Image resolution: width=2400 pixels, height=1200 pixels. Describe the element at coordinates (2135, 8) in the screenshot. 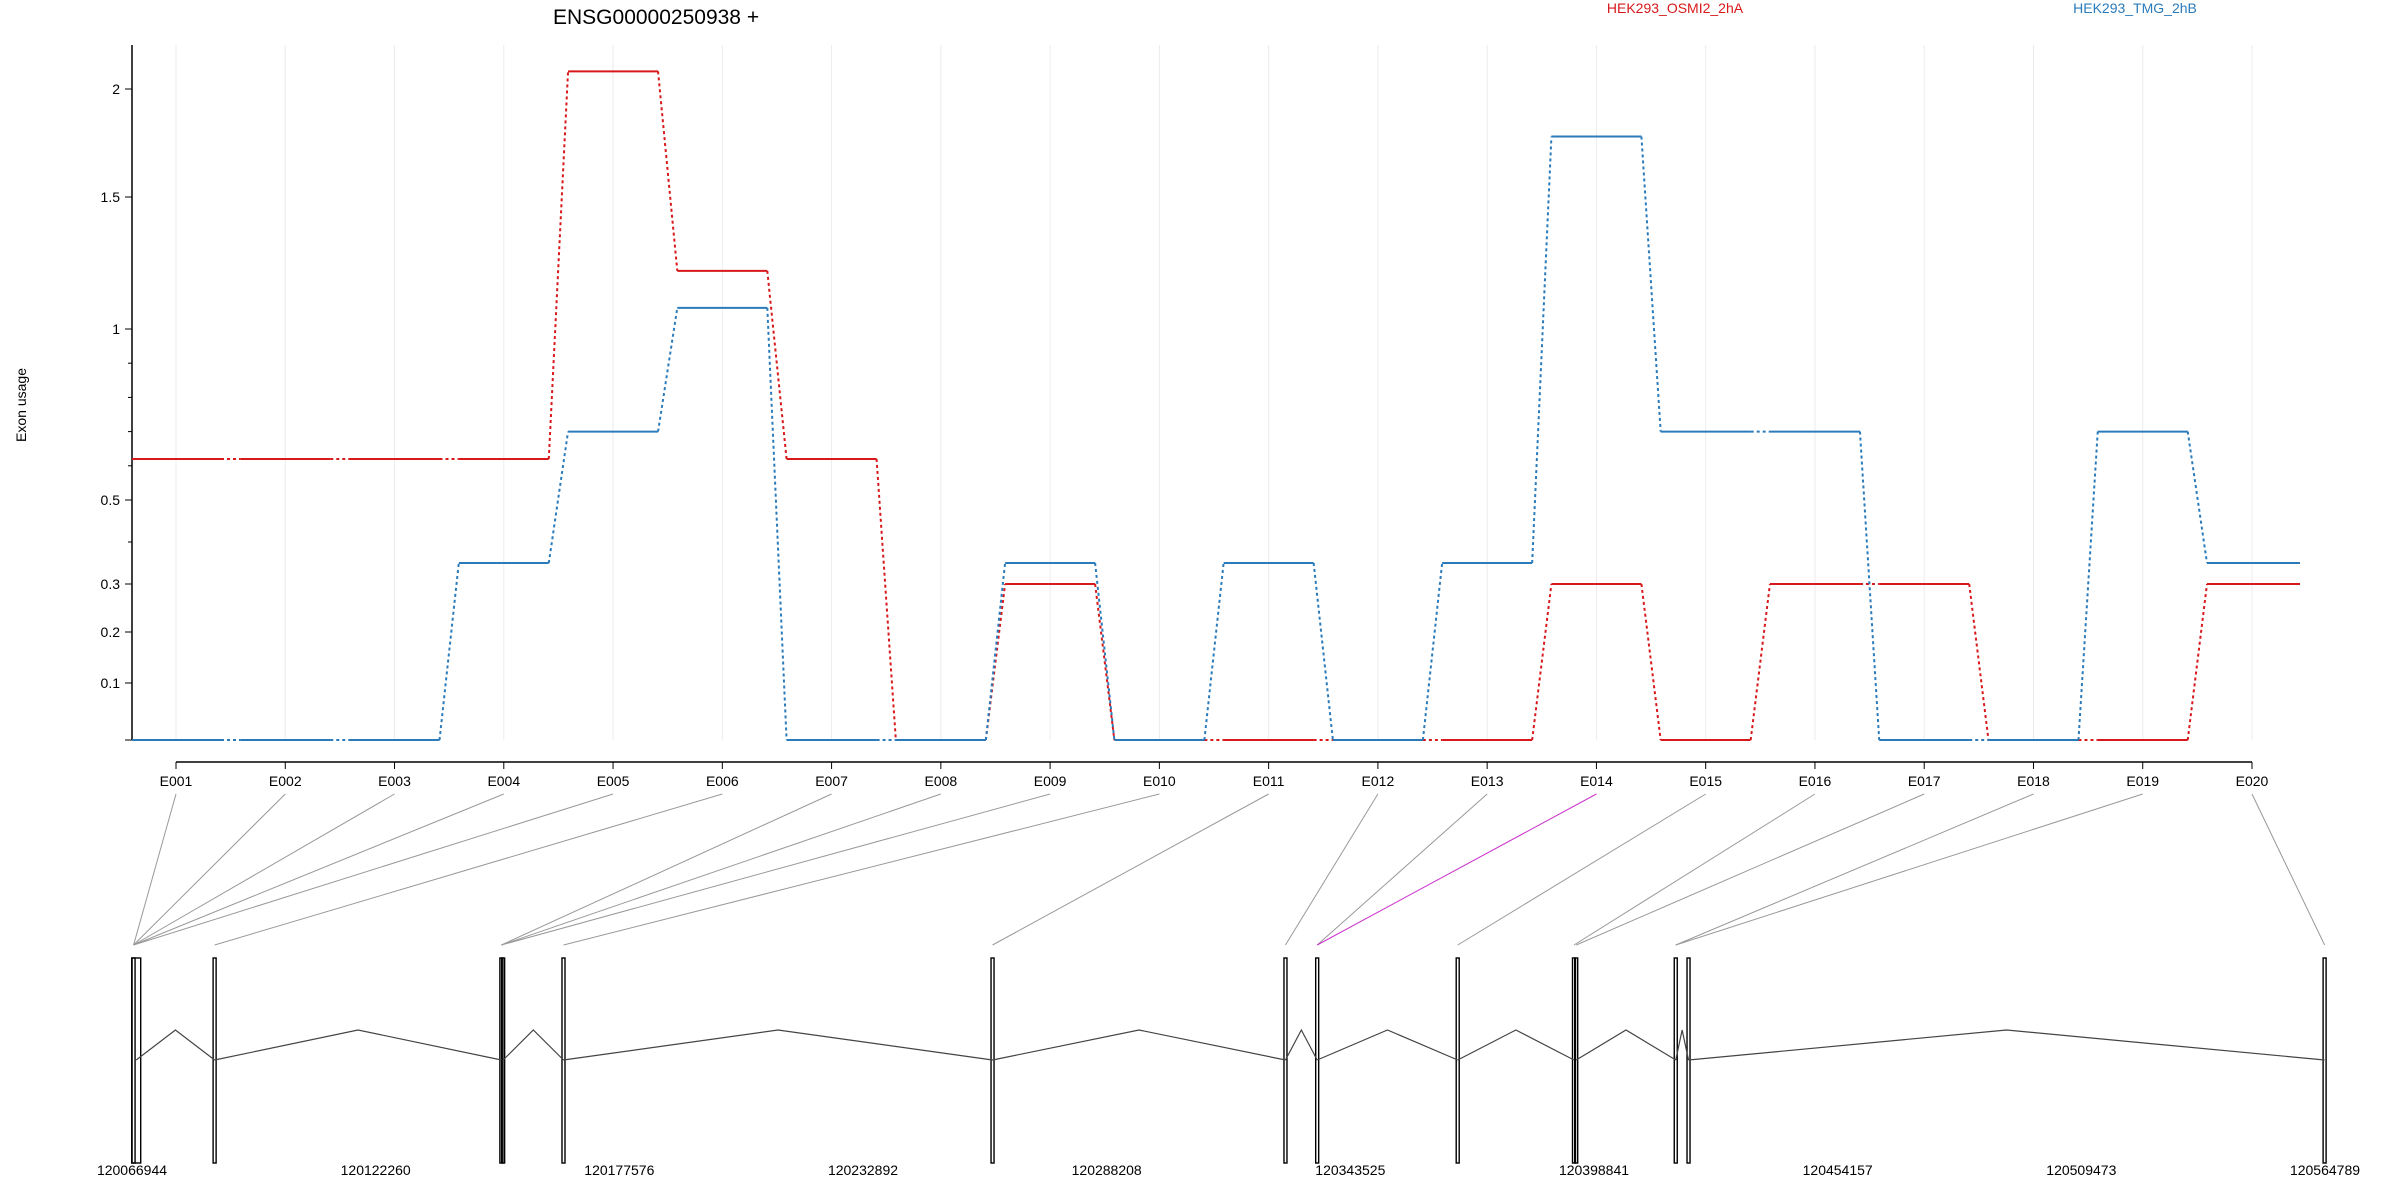

I see `legend-label-series-2: HEK293_TMG_2hB` at that location.